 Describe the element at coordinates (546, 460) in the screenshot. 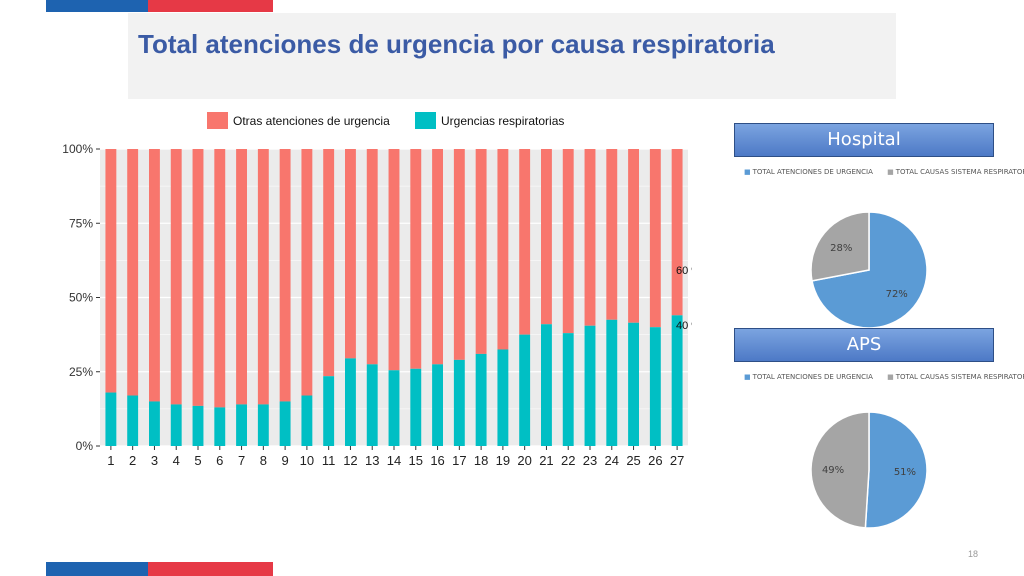

I see `x-tick-label: 21` at that location.